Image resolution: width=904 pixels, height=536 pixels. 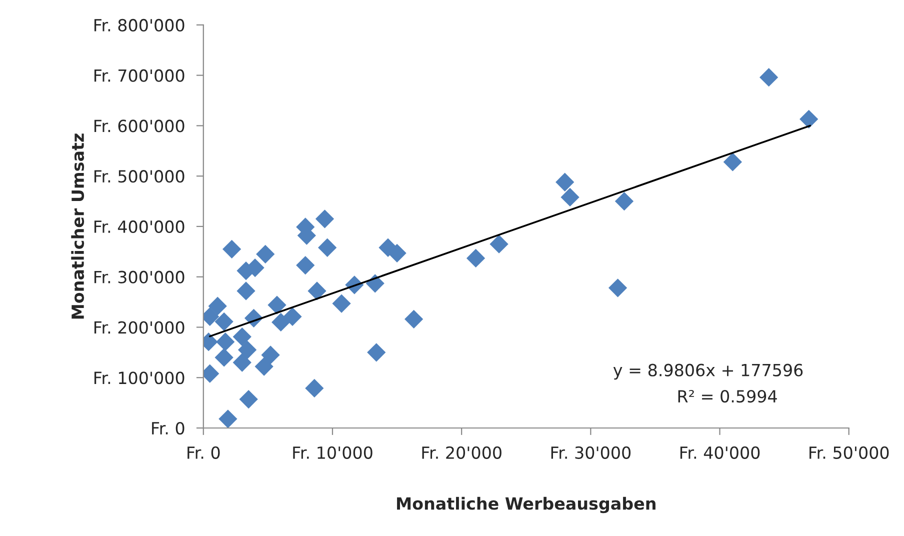 What do you see at coordinates (139, 75) in the screenshot?
I see `y-tick-label: Fr. 700'000` at bounding box center [139, 75].